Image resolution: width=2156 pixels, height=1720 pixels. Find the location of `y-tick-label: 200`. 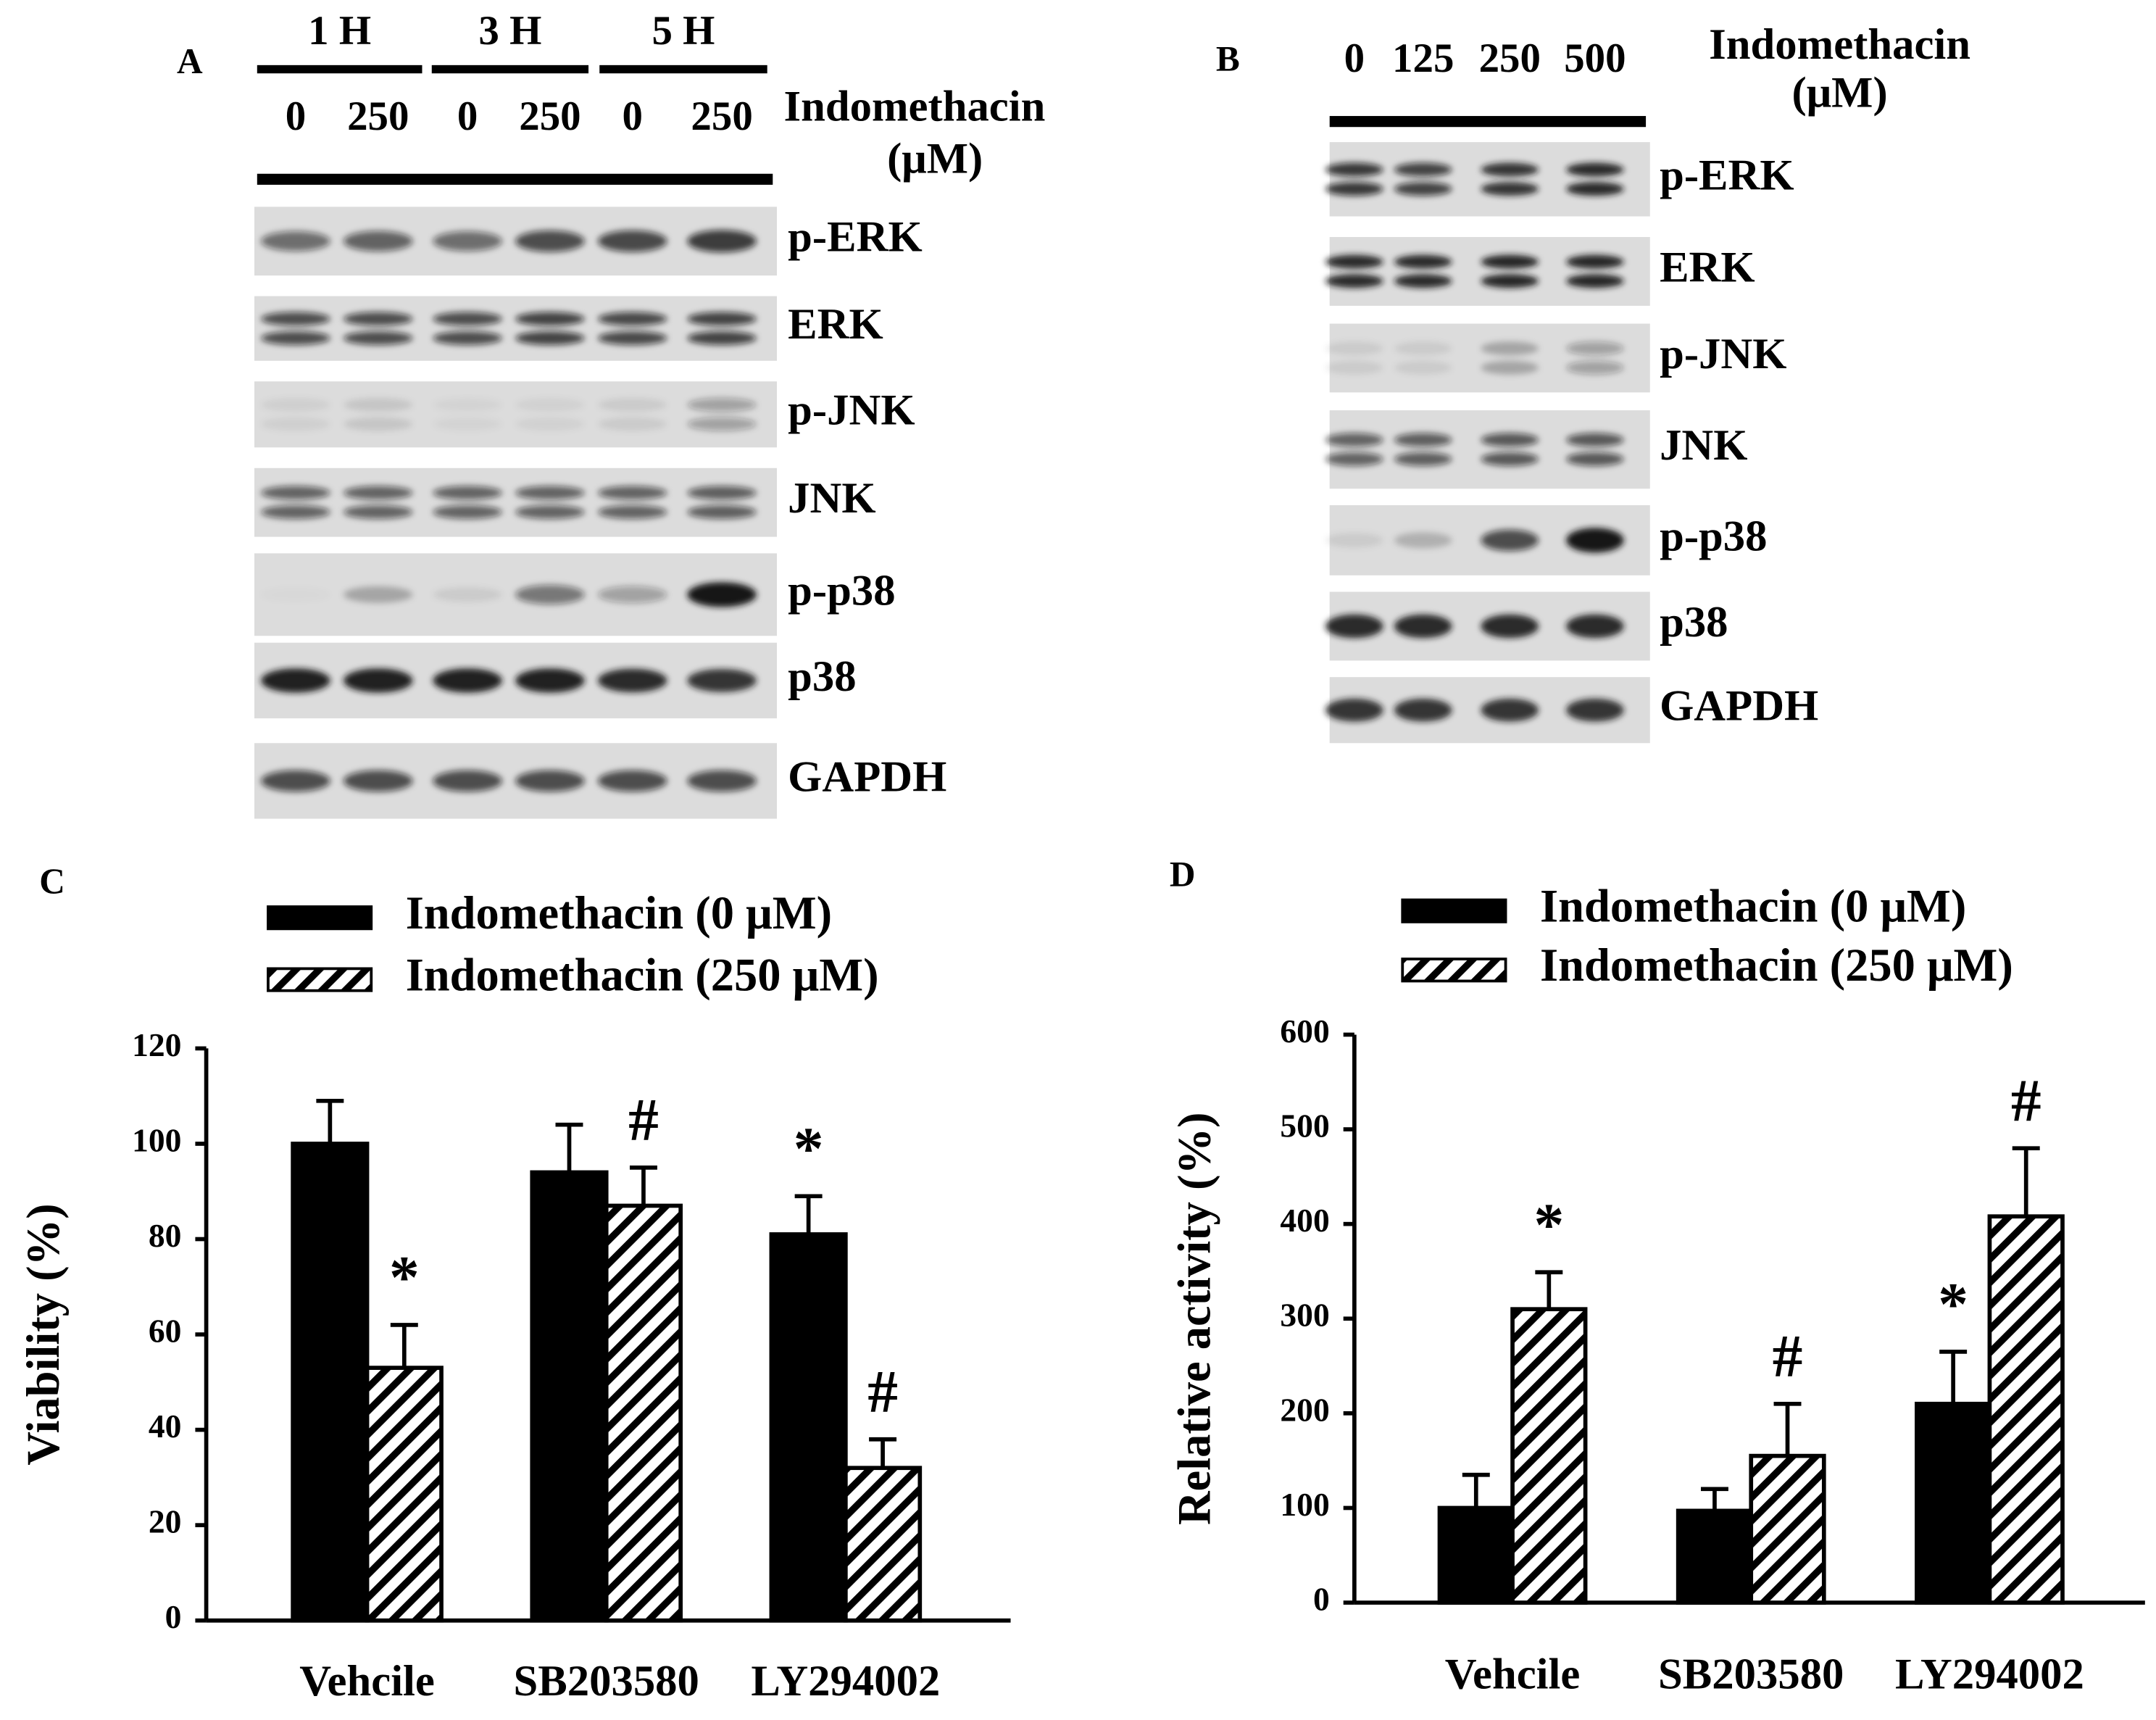

y-tick-label: 200 is located at coordinates (1304, 1410).